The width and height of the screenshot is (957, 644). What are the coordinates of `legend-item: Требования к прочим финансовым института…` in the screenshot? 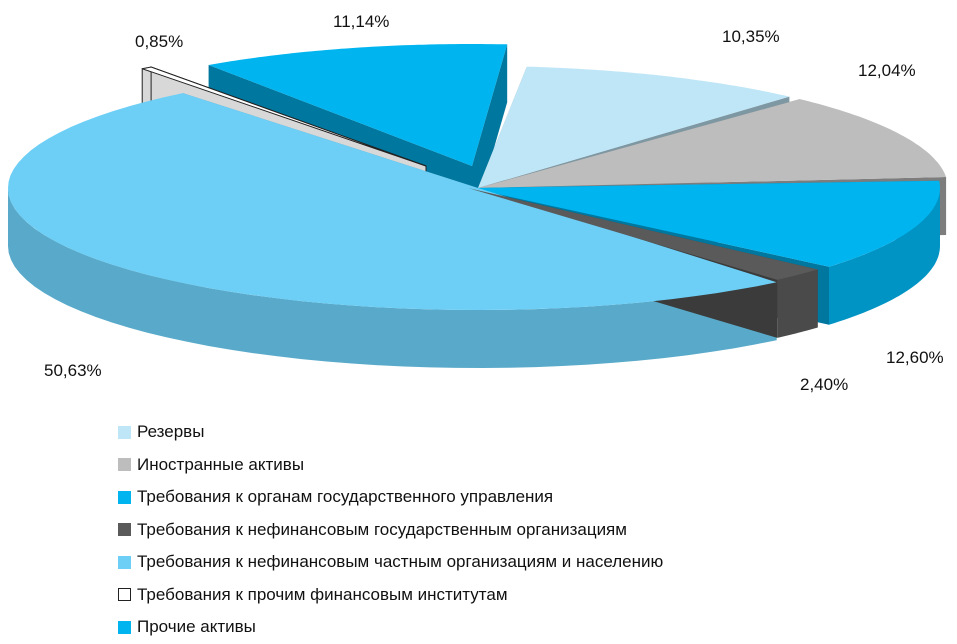 It's located at (390, 595).